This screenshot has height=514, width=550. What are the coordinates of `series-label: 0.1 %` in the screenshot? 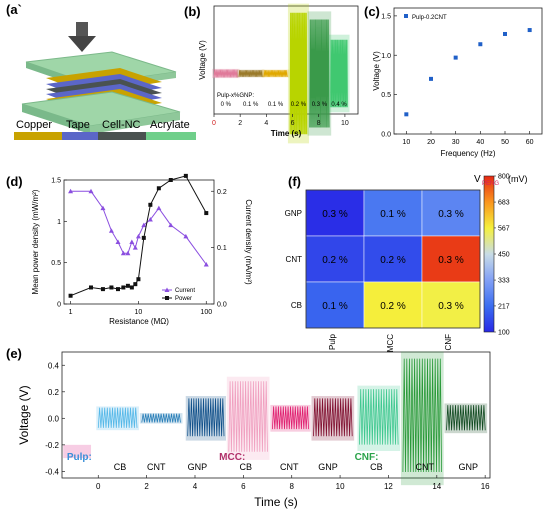 It's located at (251, 105).